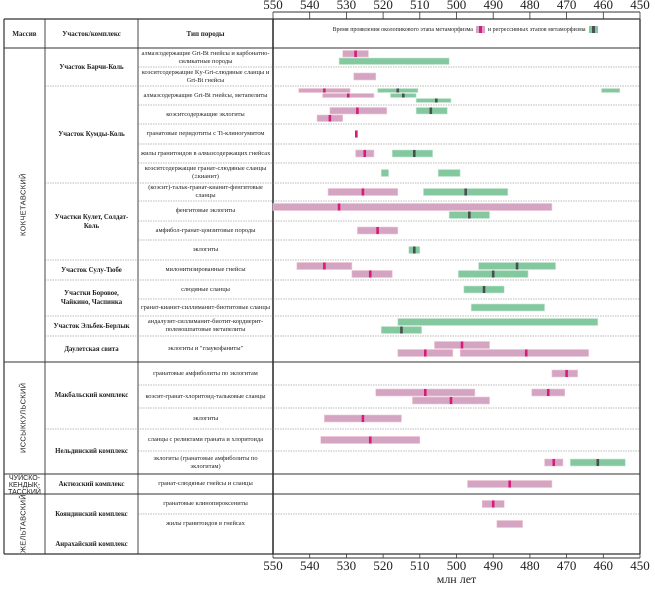 The height and width of the screenshot is (592, 655). What do you see at coordinates (91, 514) in the screenshot?
I see `site-label: Кояндинский комплекс` at bounding box center [91, 514].